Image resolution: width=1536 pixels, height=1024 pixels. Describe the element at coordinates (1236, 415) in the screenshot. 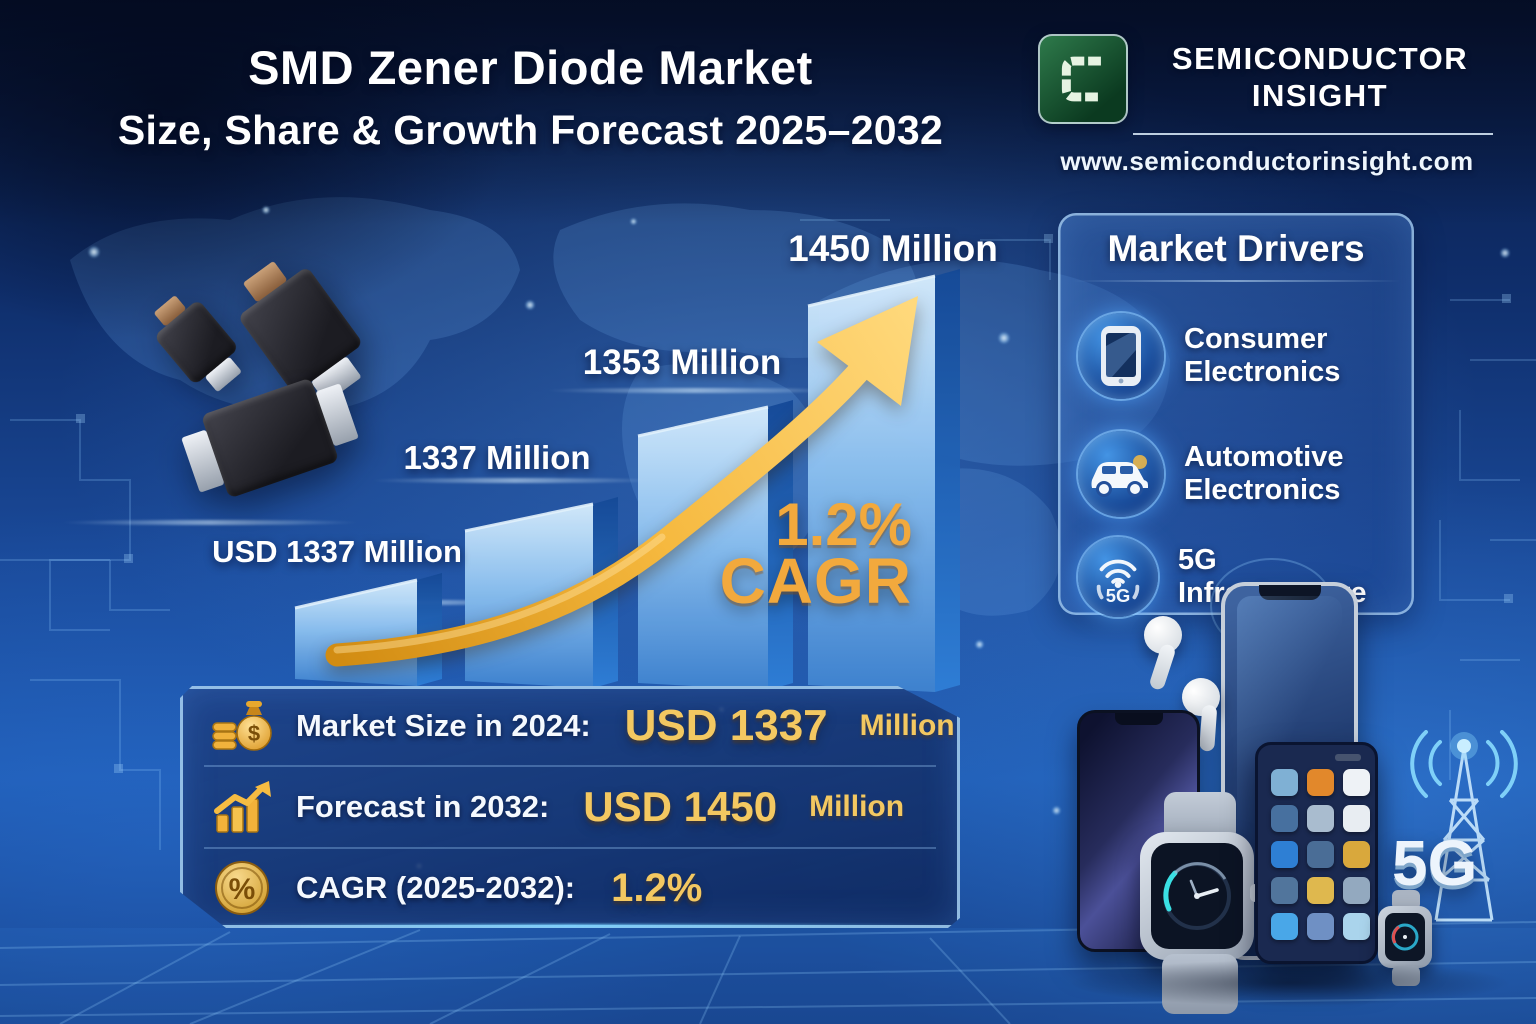

I see `market-drivers-panel: Market Drivers Consumer Electronics` at that location.